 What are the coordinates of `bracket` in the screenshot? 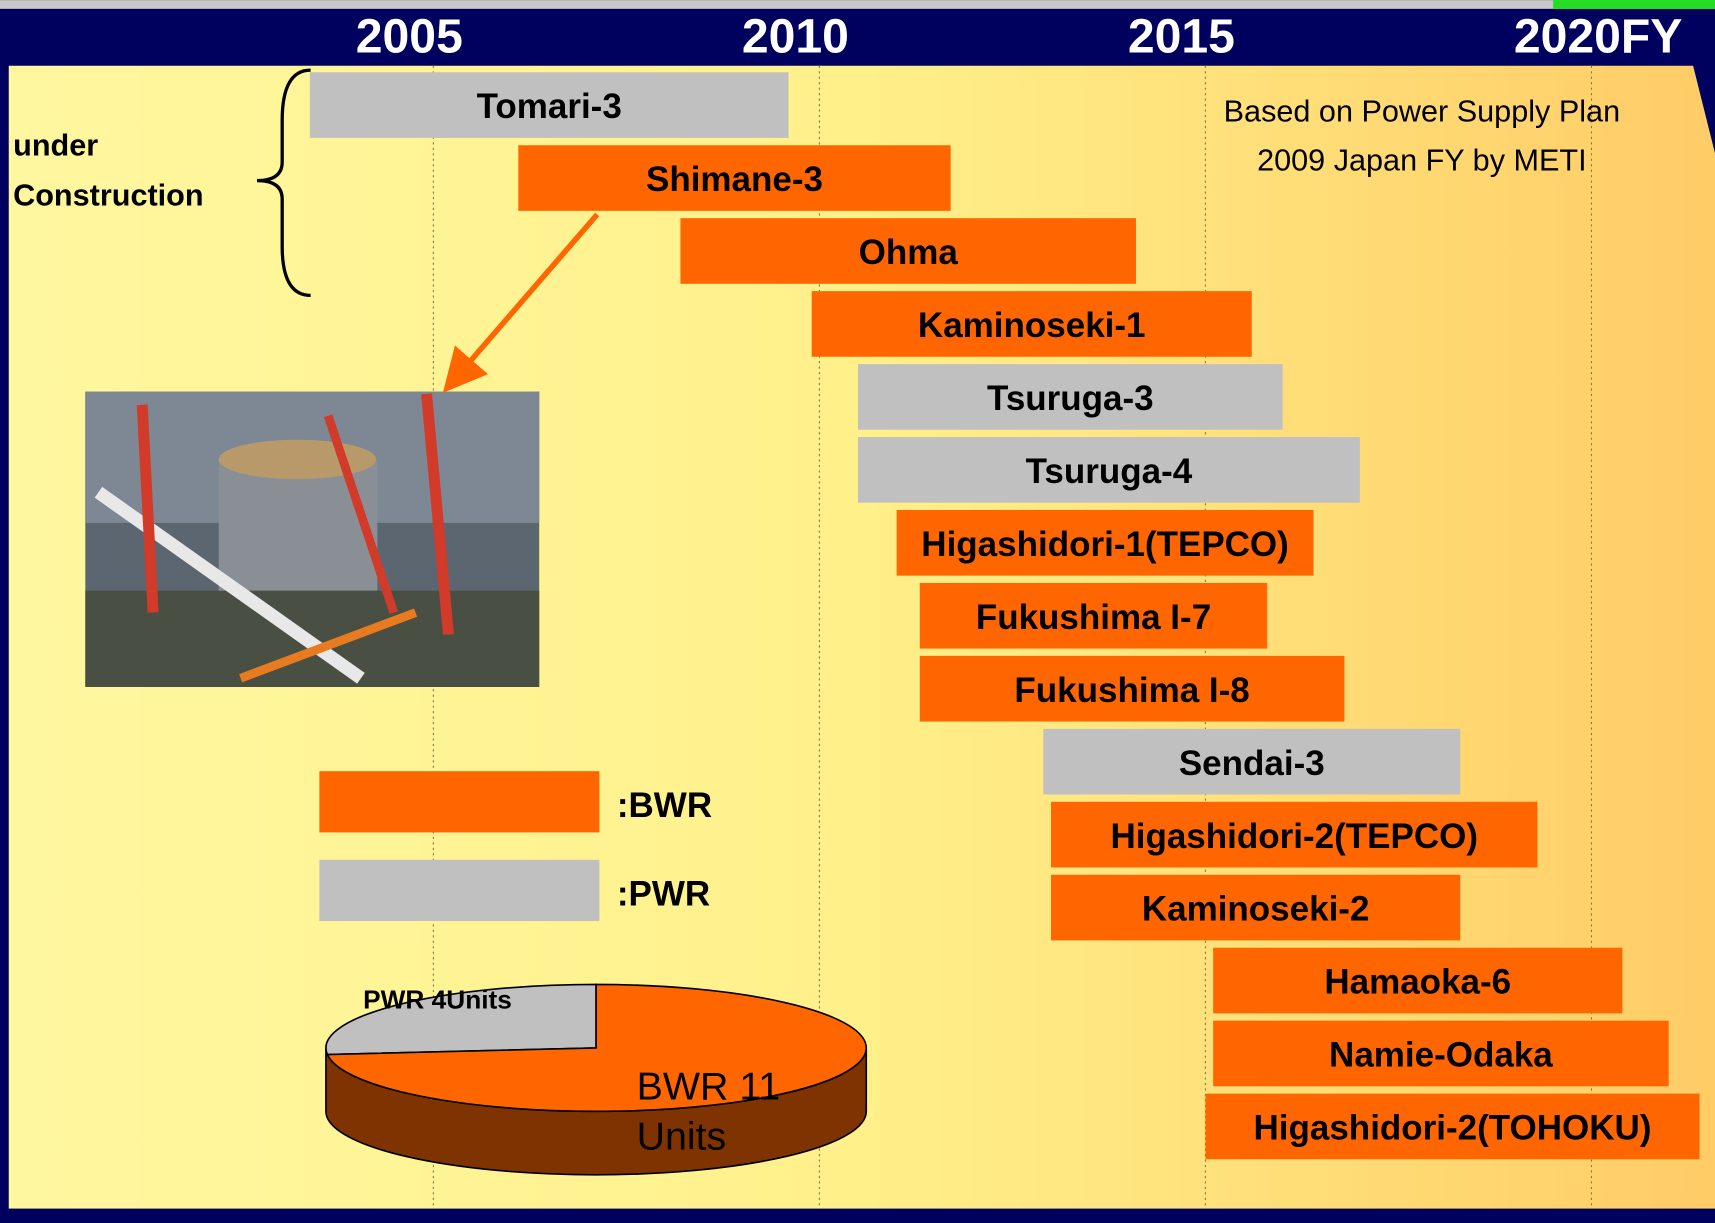 It's located at (284, 183).